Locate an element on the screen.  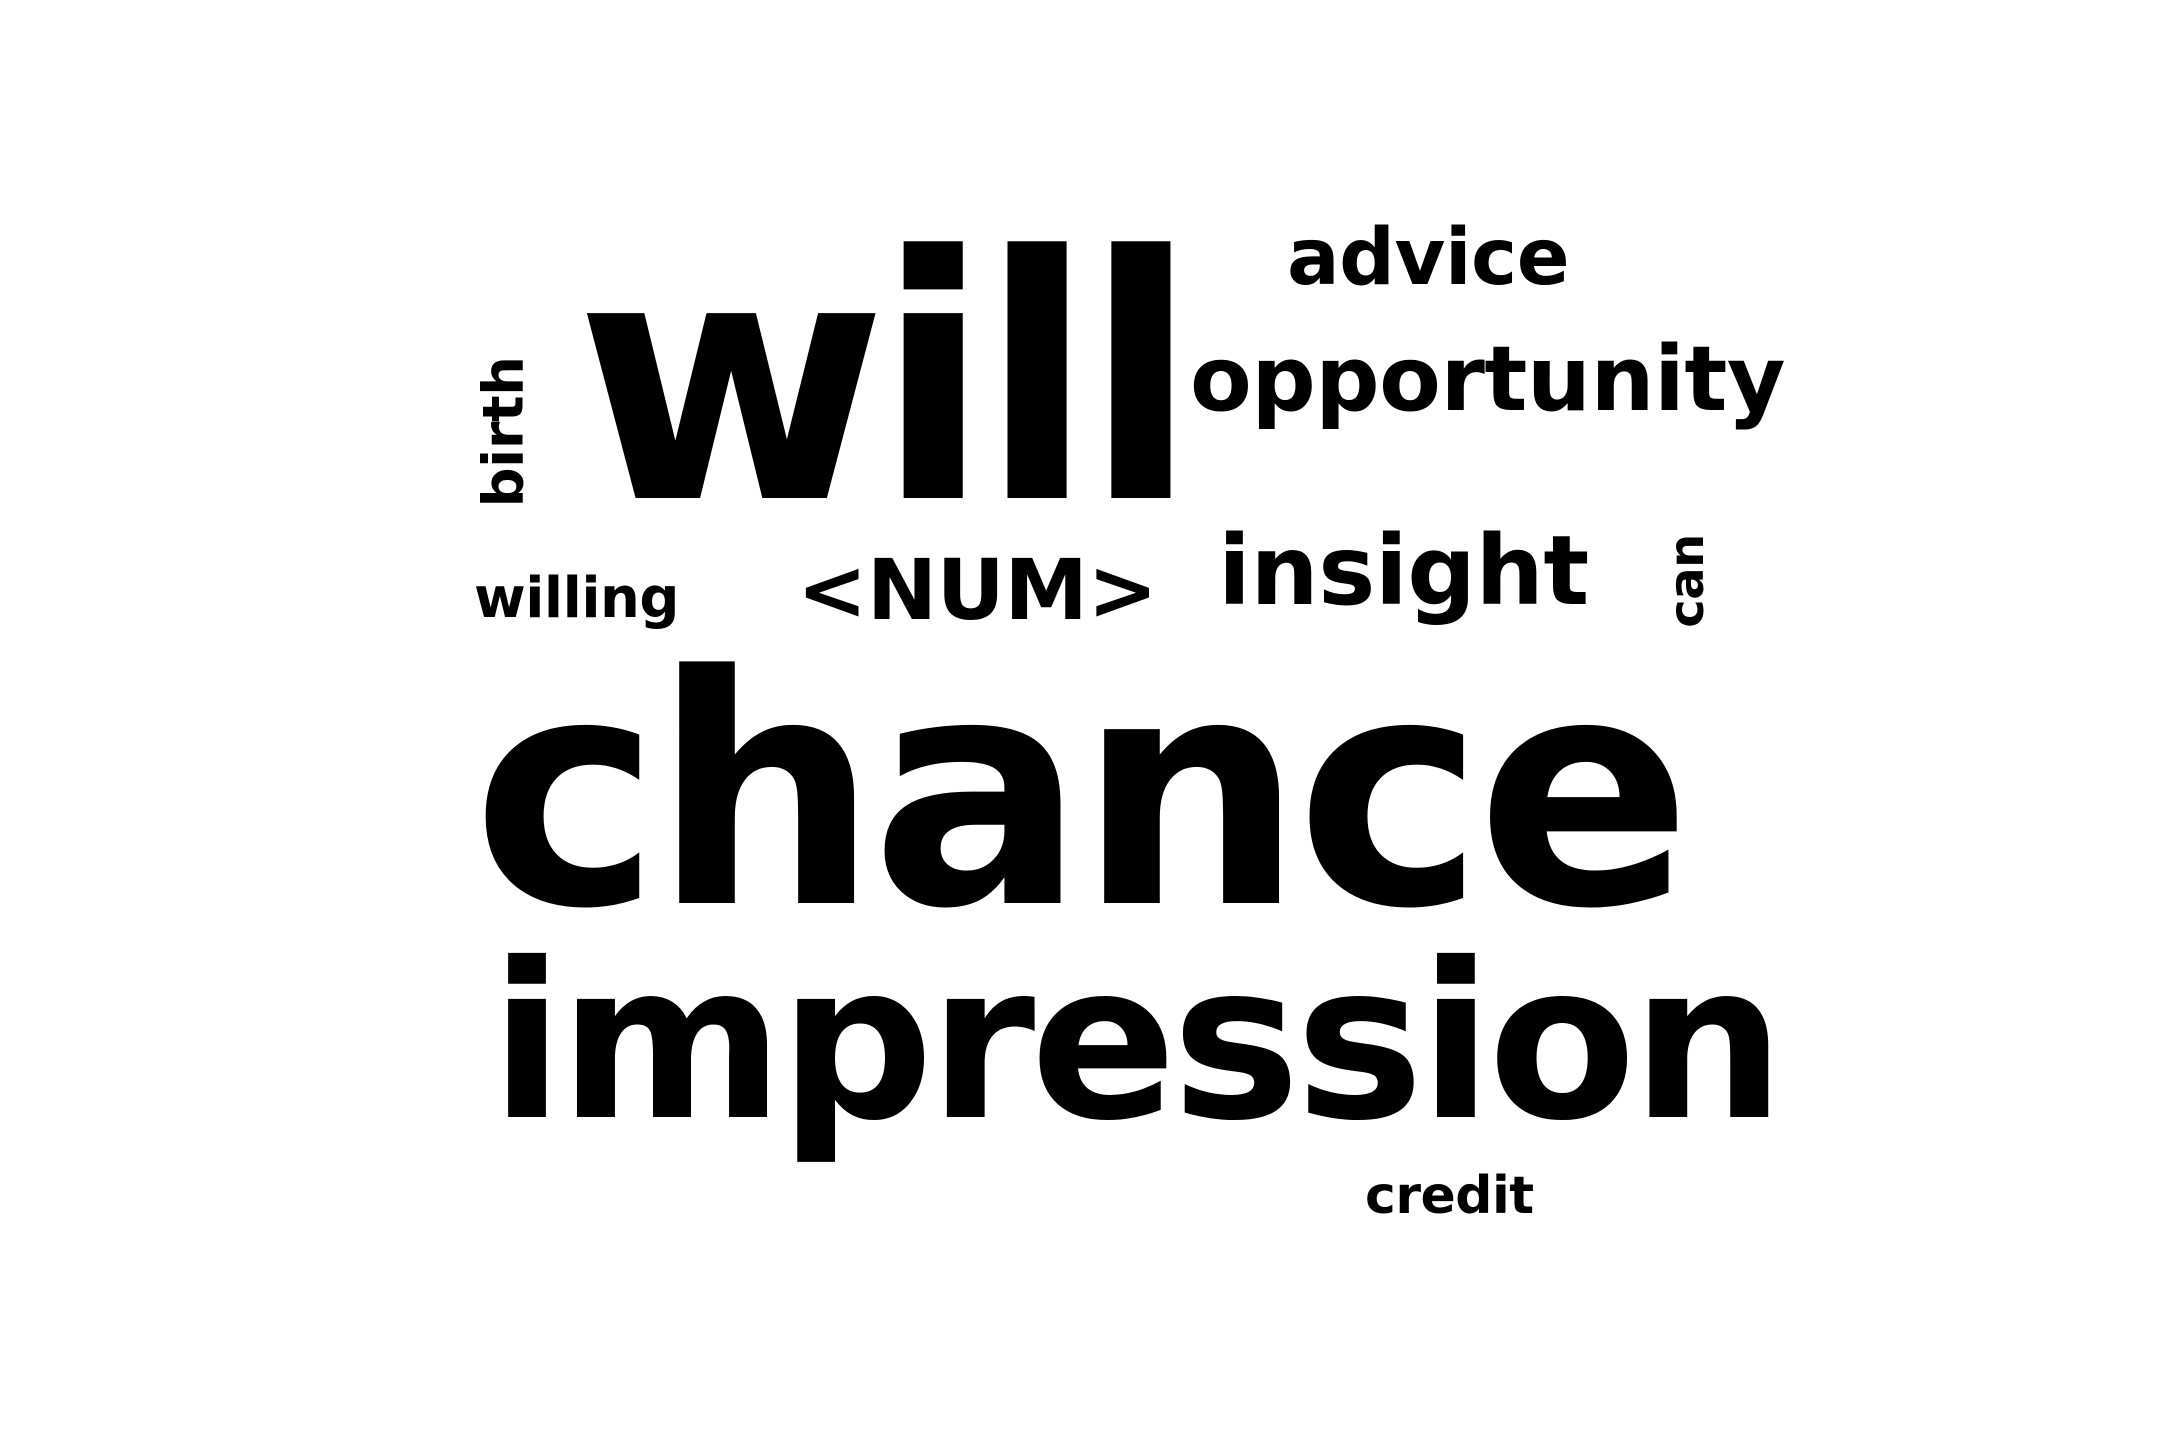
word-will: will is located at coordinates (887, 381).